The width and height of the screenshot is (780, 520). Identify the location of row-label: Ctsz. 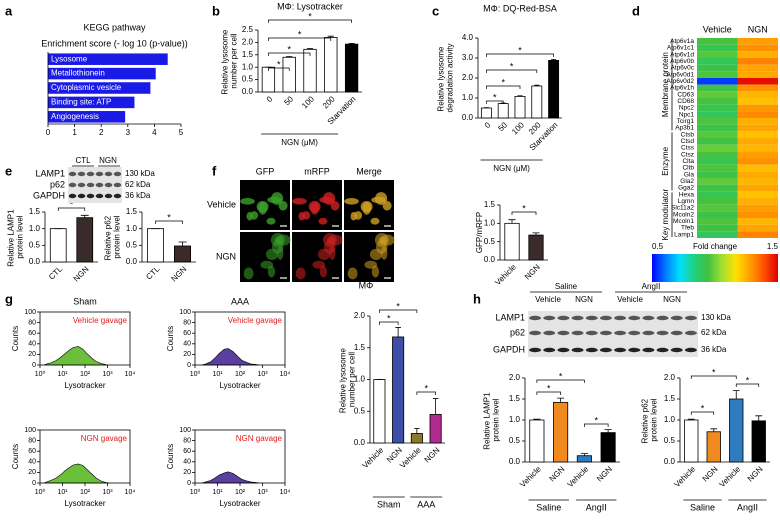
(687, 154).